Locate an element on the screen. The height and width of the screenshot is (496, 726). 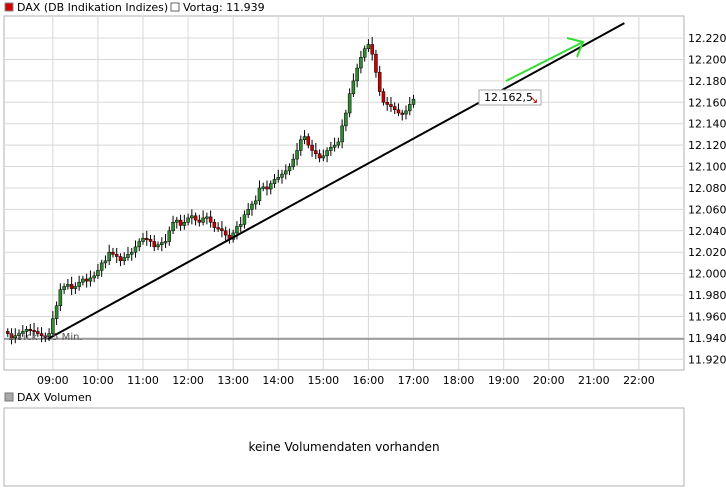
y-tick-label: 12.140 is located at coordinates (707, 124).